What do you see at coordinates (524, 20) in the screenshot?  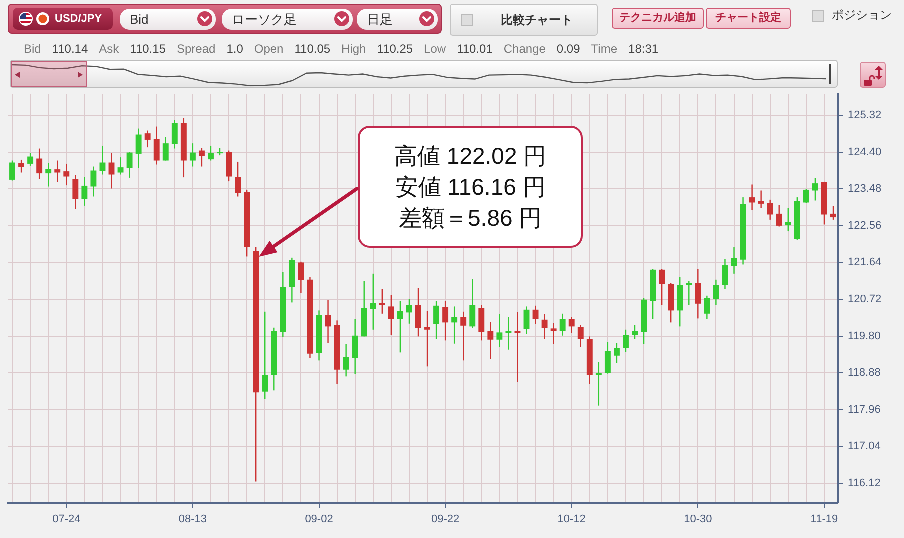 I see `tab: 比較チャート` at bounding box center [524, 20].